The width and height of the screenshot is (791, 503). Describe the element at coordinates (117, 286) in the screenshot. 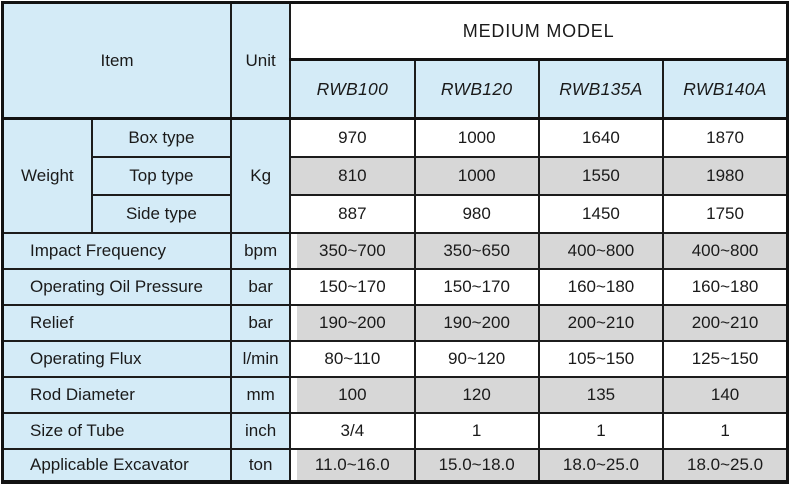

I see `row-label: Operating Oil Pressure` at that location.